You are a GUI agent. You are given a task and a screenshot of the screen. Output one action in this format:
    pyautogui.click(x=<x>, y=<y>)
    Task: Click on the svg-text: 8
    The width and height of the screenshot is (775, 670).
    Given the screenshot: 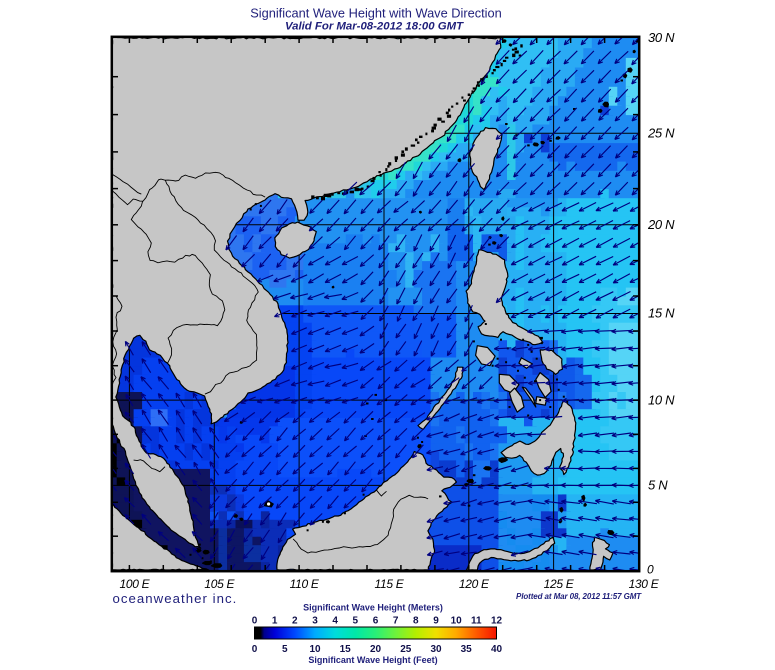 What is the action you would take?
    pyautogui.click(x=416, y=621)
    